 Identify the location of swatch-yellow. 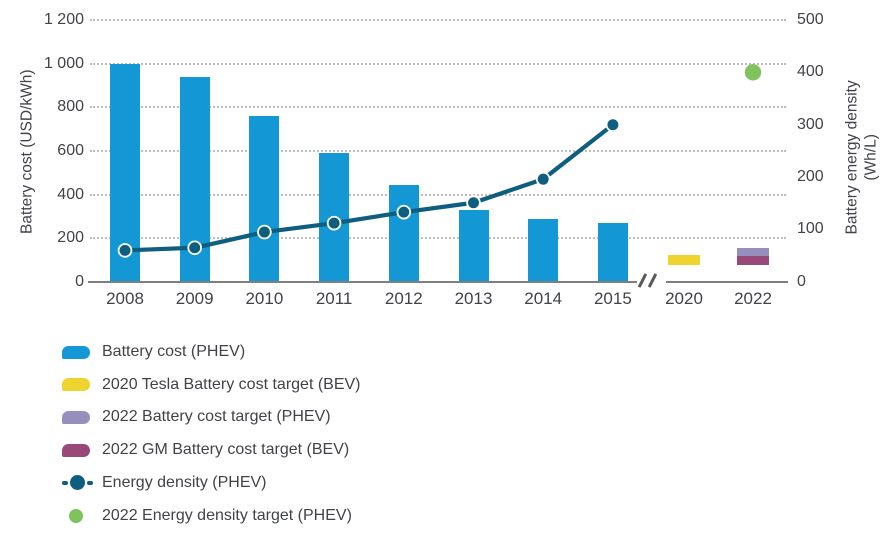
(76, 385).